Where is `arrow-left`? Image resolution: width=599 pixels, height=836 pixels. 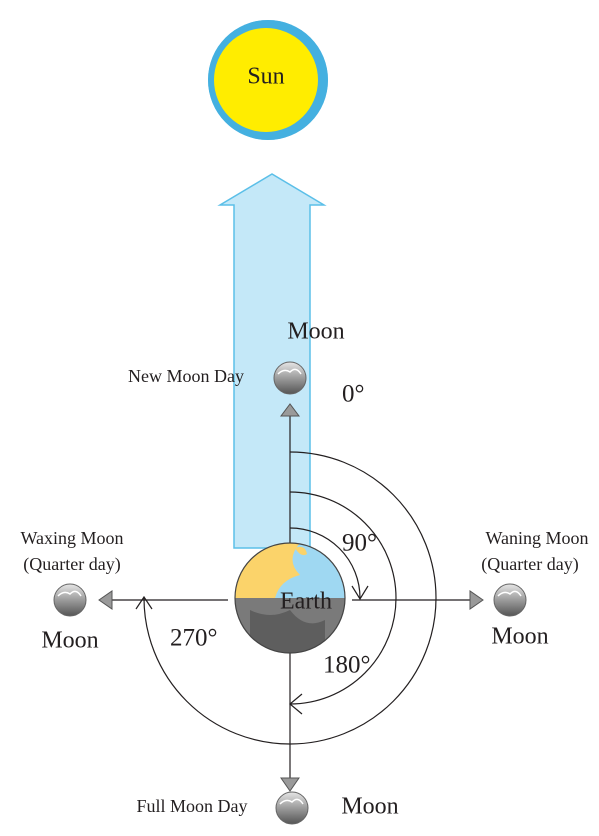
arrow-left is located at coordinates (105, 600).